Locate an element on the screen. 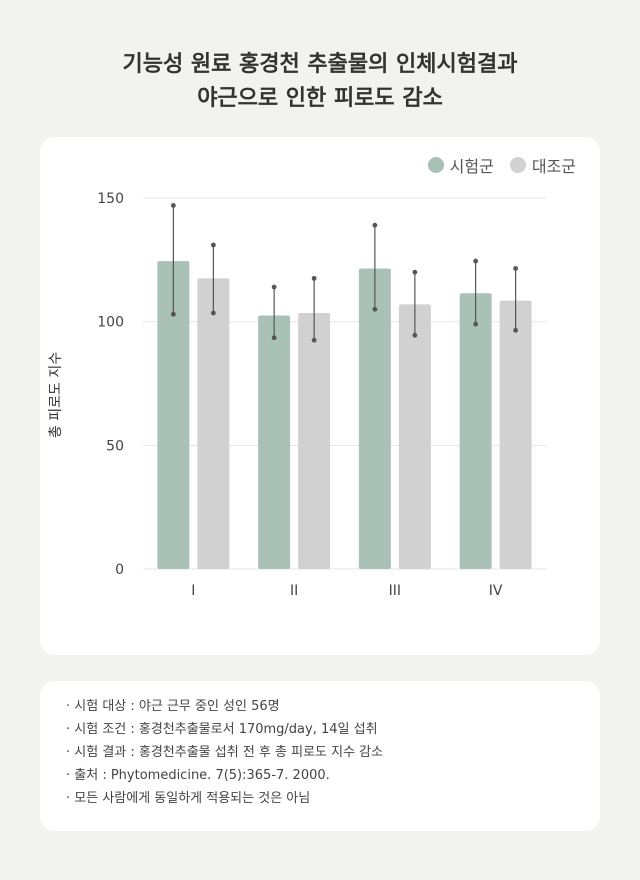 This screenshot has height=880, width=640. legend-label-control: 대조군 is located at coordinates (553, 166).